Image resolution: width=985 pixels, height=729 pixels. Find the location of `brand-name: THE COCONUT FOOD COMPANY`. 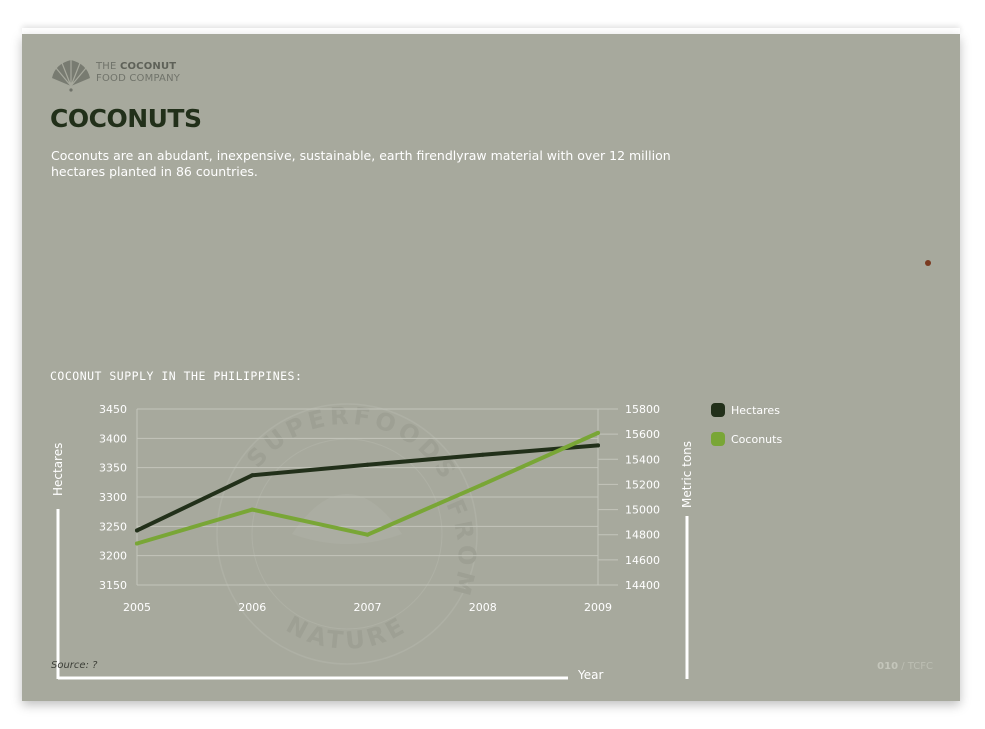

brand-name: THE COCONUT FOOD COMPANY is located at coordinates (138, 73).